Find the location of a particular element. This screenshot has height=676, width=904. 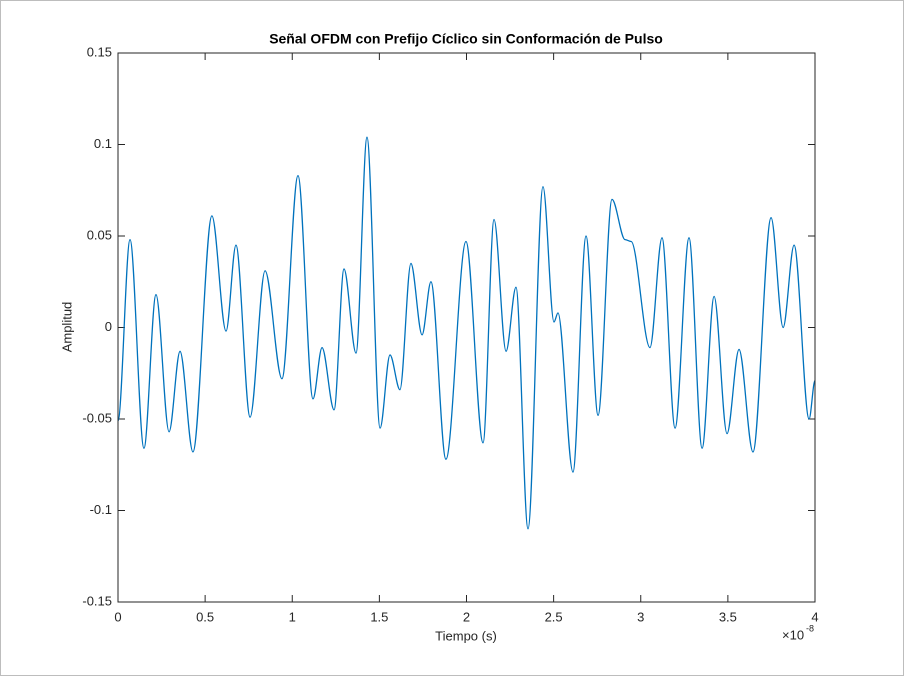

y-tick-label: -0.1 is located at coordinates (101, 509).